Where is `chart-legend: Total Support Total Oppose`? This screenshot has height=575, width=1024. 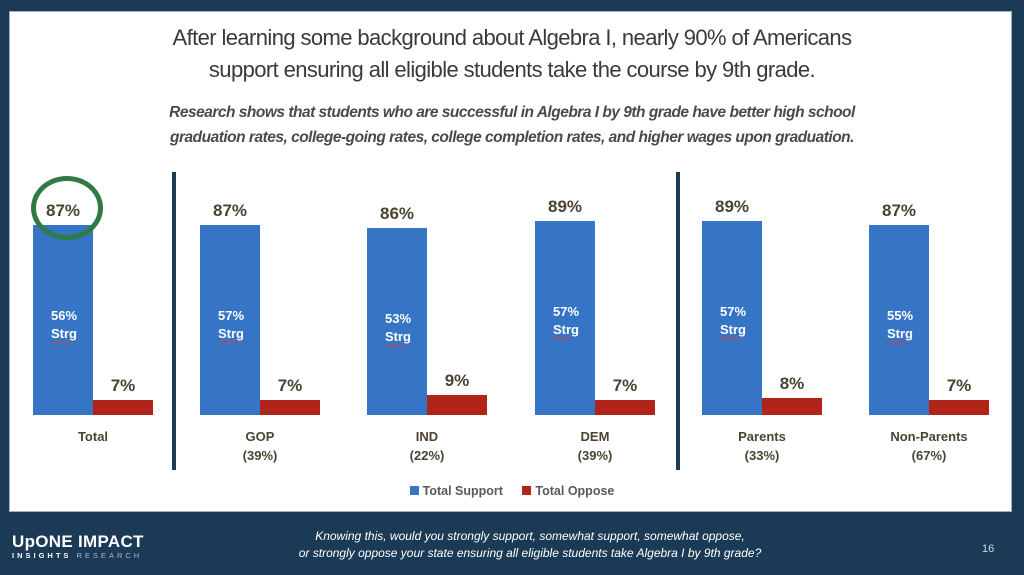 chart-legend: Total Support Total Oppose is located at coordinates (512, 491).